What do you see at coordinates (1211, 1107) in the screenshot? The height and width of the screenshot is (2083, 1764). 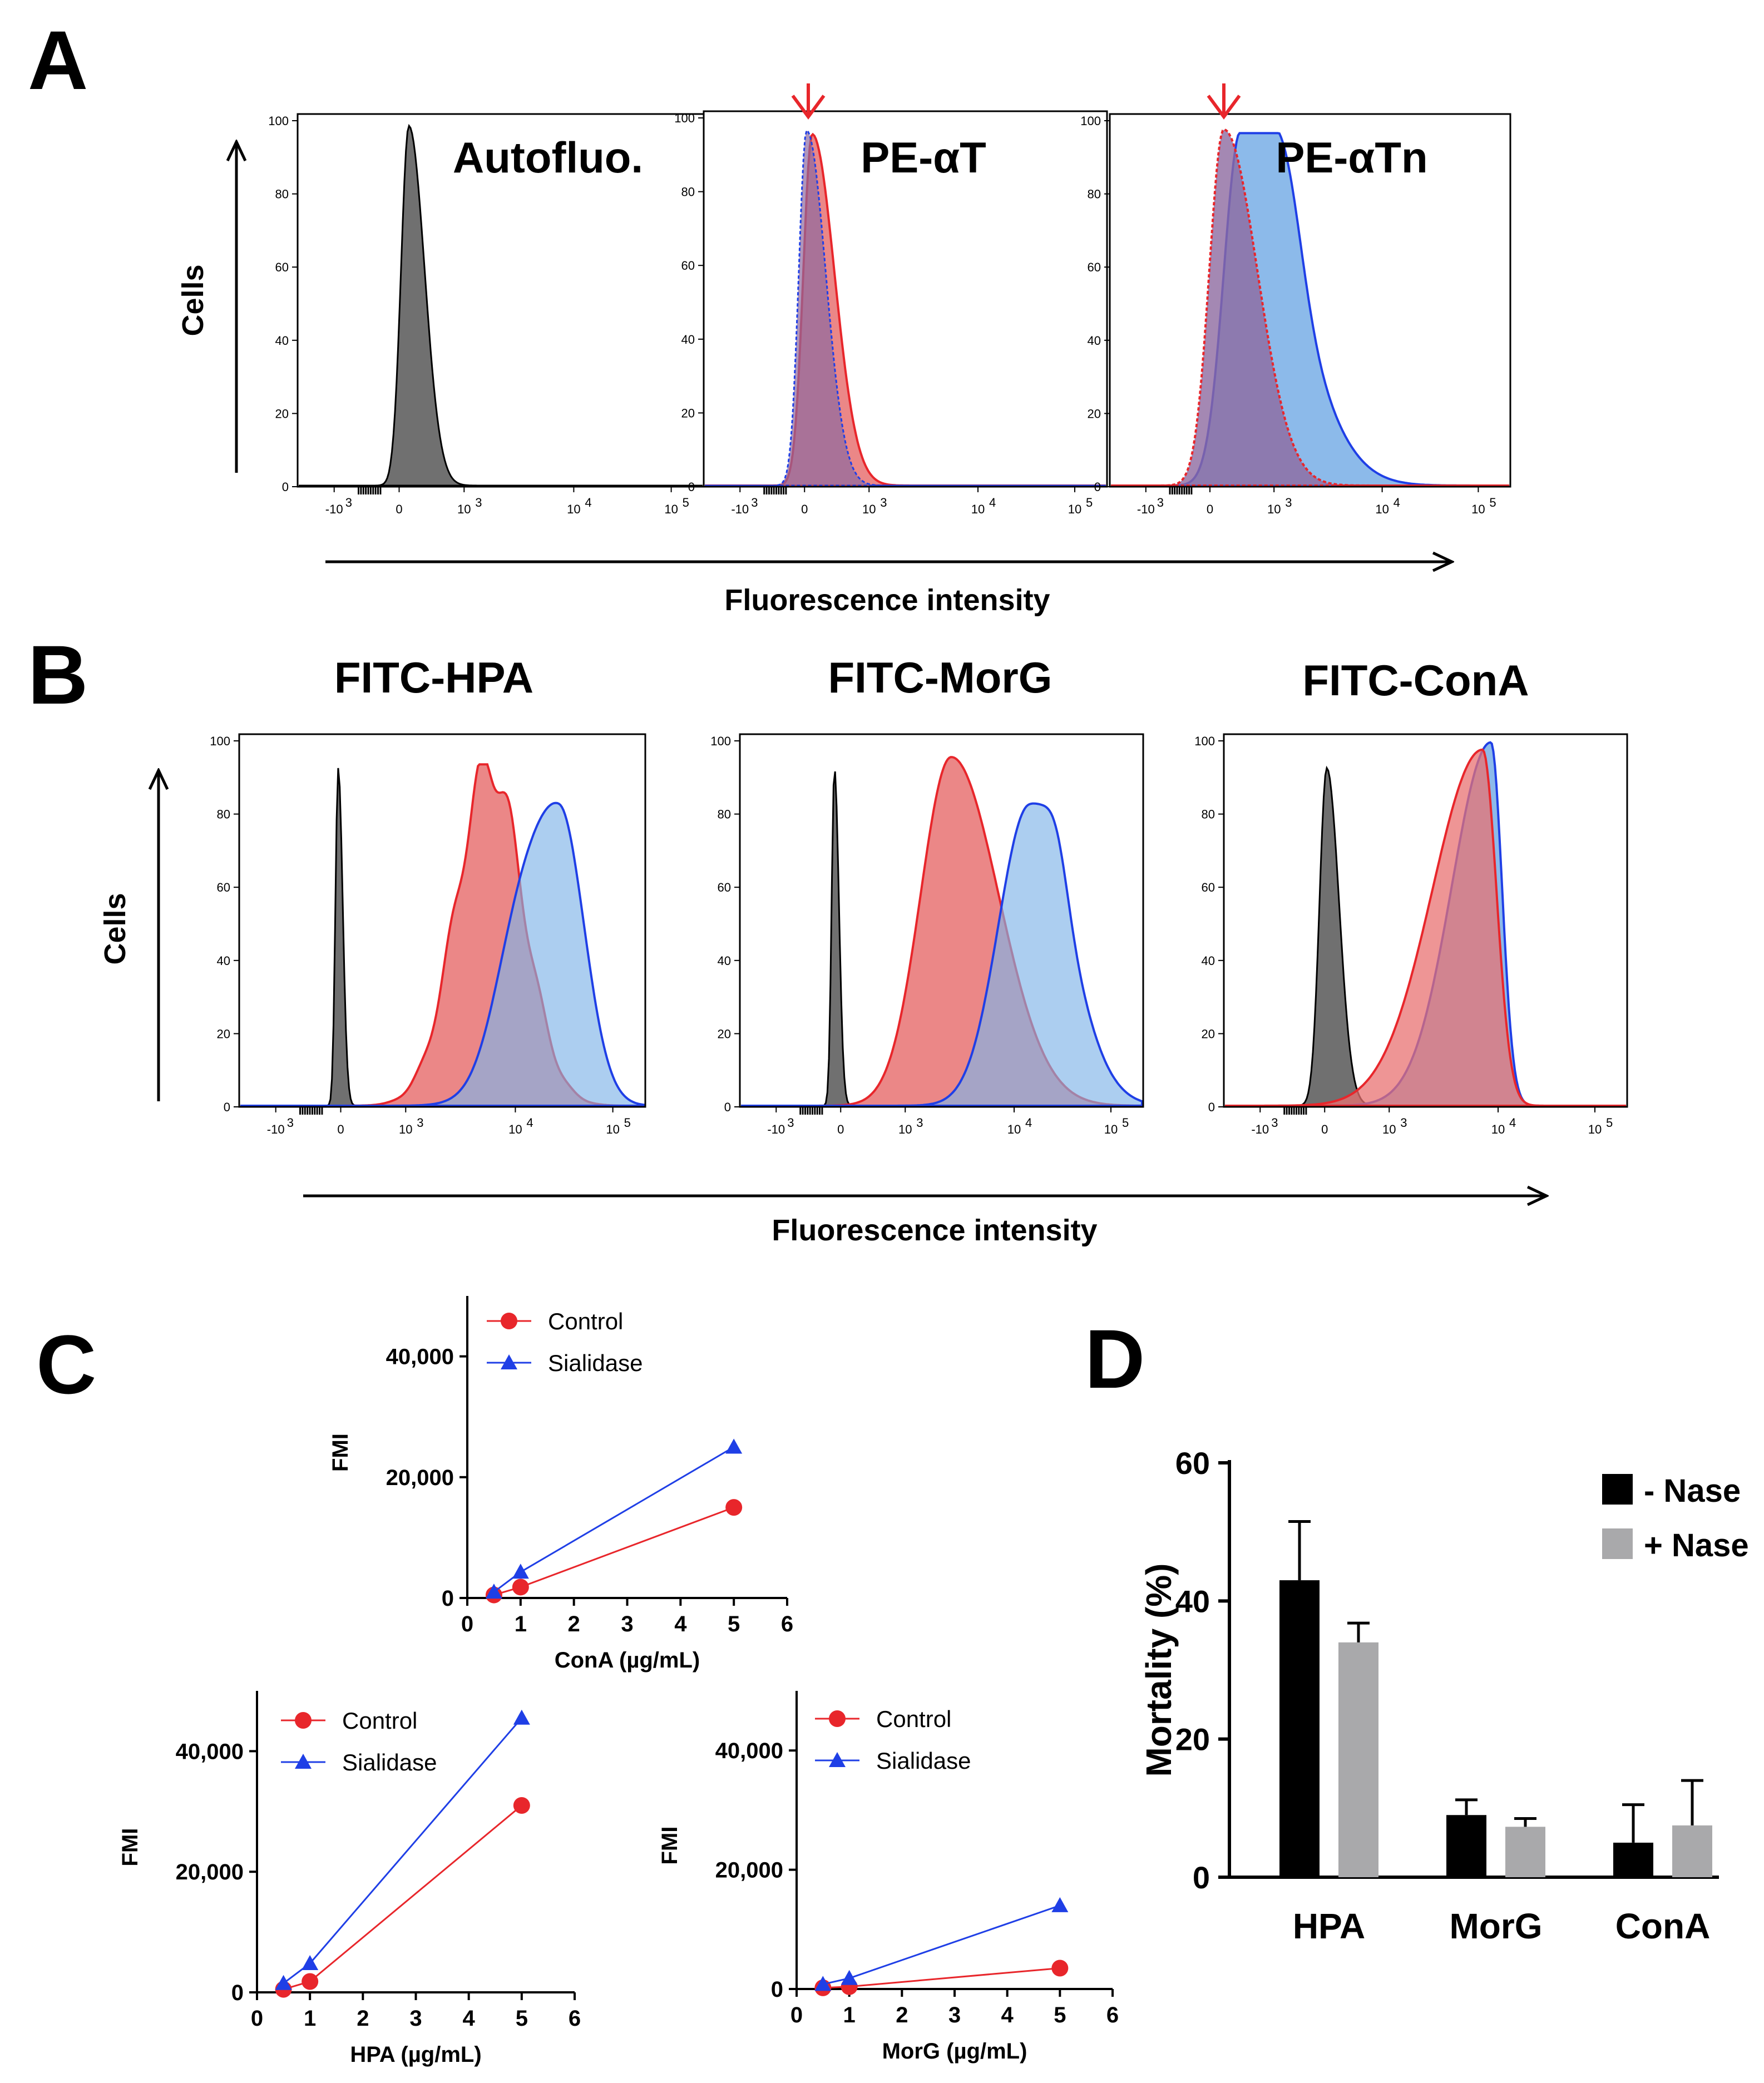 I see `b3-histogram-y-tick-label: 0` at bounding box center [1211, 1107].